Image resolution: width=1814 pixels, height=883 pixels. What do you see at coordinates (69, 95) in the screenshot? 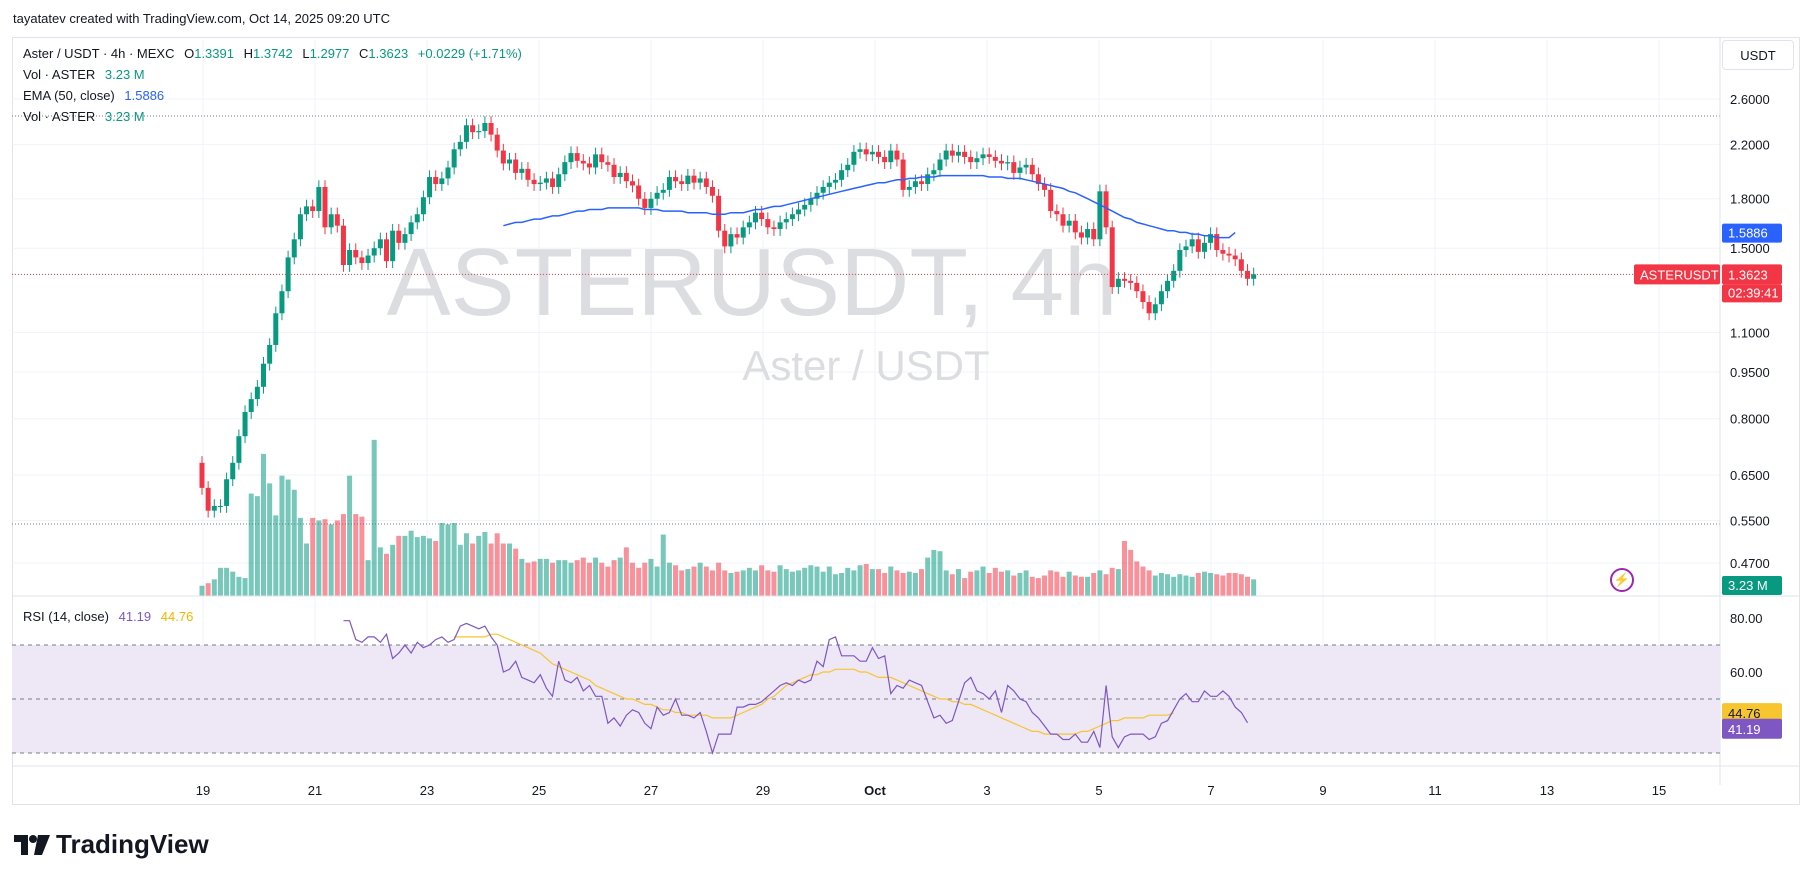
I see `ema-label: EMA (50, close)` at bounding box center [69, 95].